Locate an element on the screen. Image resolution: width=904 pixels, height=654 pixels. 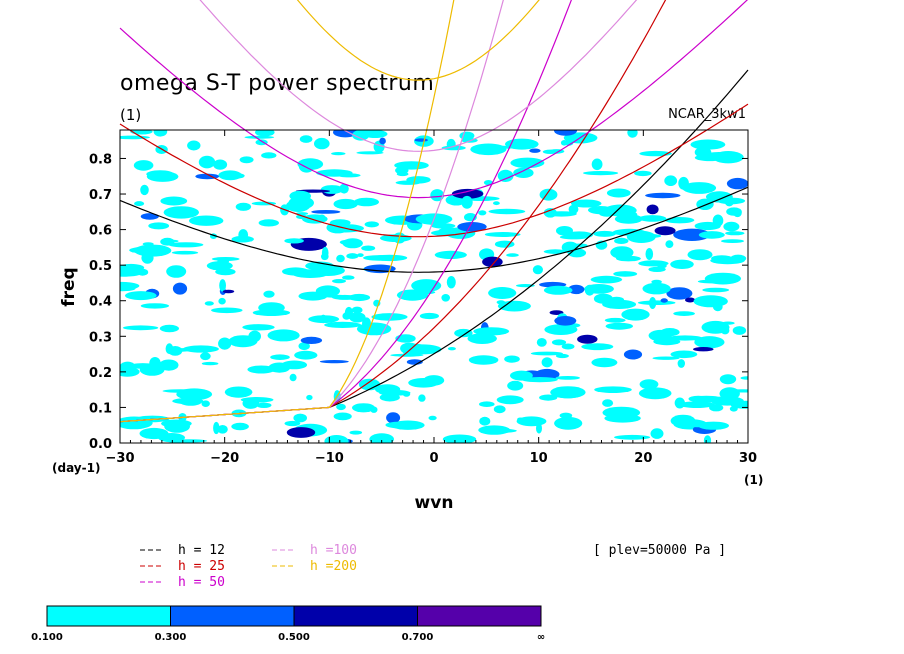
y-tick-label: 0.3 is located at coordinates (100, 337).